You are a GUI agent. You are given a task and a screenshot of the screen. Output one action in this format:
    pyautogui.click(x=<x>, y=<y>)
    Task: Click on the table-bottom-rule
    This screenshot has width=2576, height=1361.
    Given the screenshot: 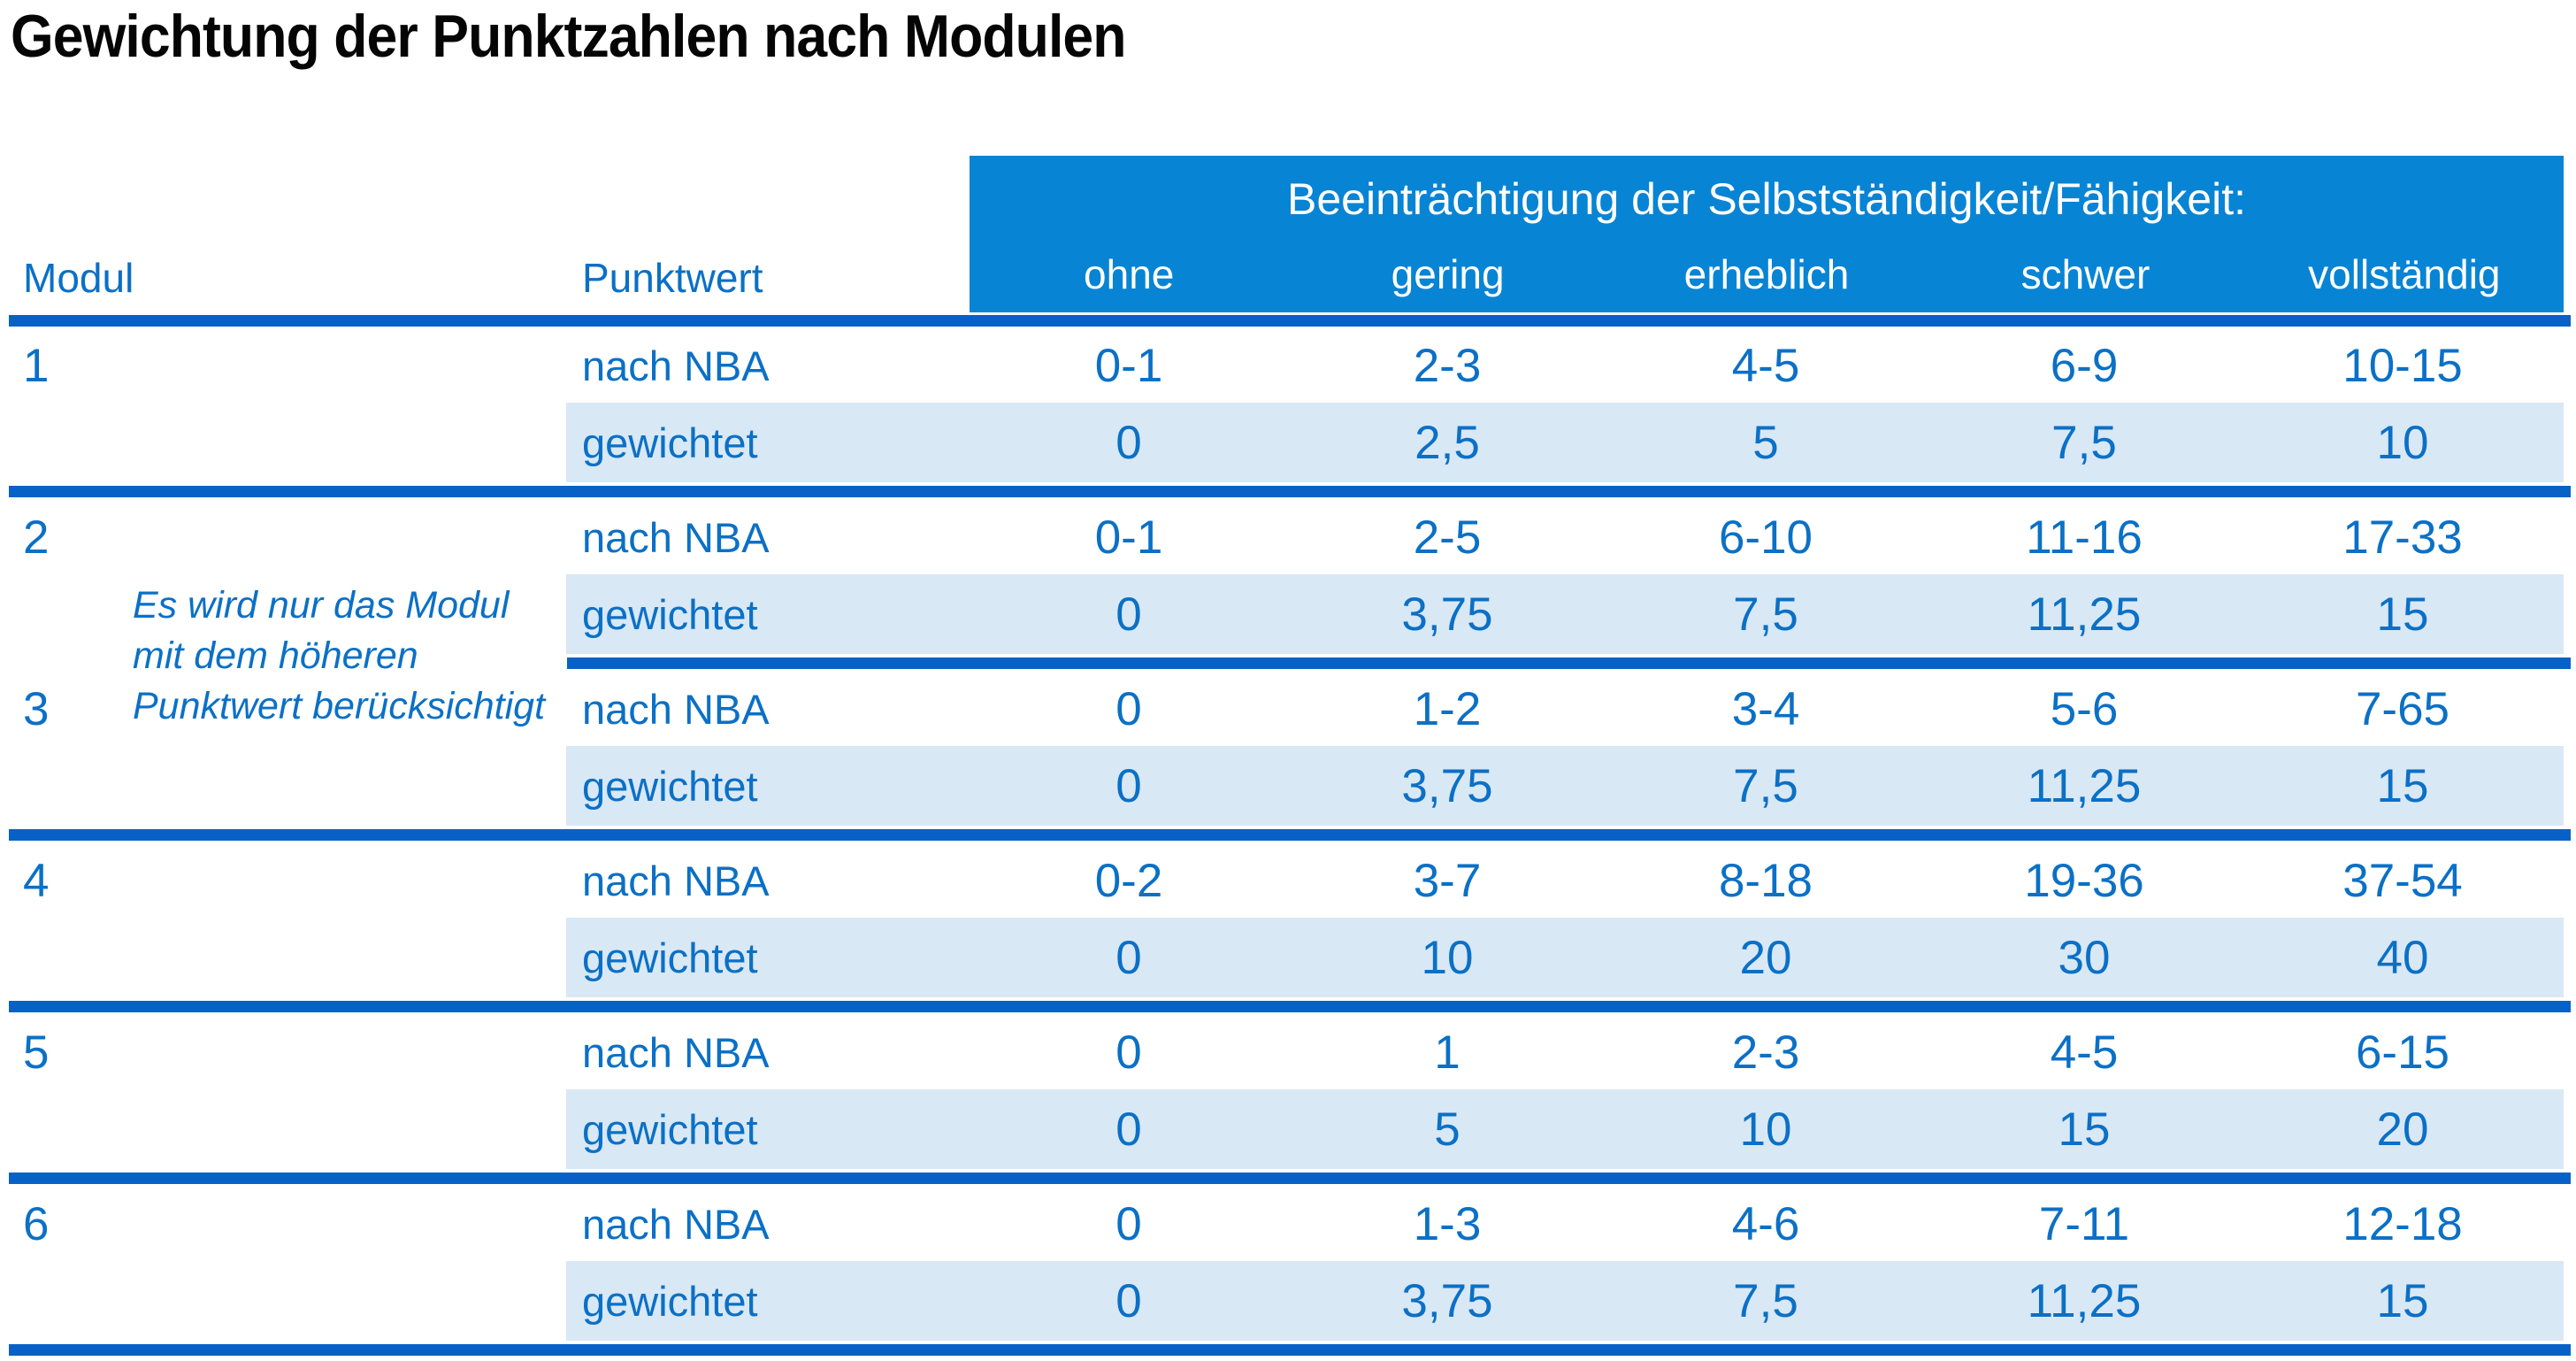 What is the action you would take?
    pyautogui.click(x=1290, y=1350)
    